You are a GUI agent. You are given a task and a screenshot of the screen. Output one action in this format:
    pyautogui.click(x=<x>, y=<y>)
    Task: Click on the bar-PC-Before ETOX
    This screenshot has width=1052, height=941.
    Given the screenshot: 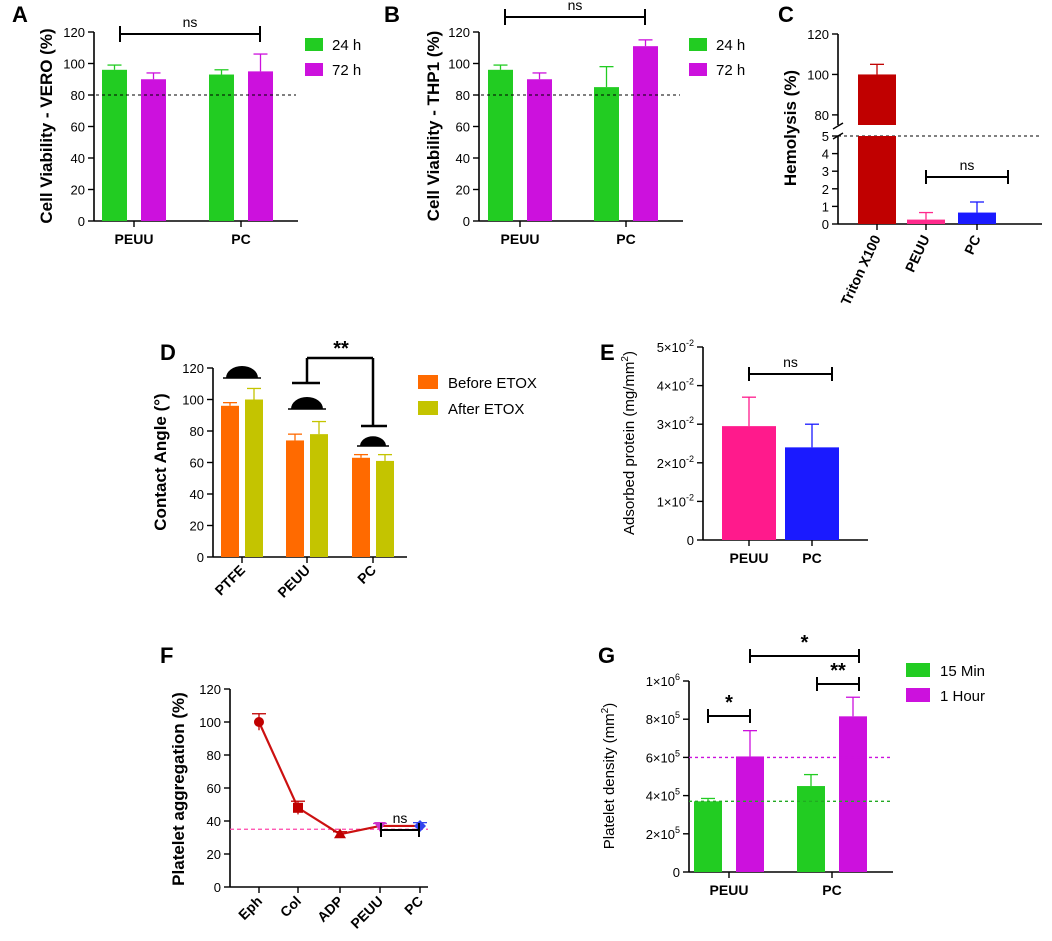 What is the action you would take?
    pyautogui.click(x=361, y=507)
    